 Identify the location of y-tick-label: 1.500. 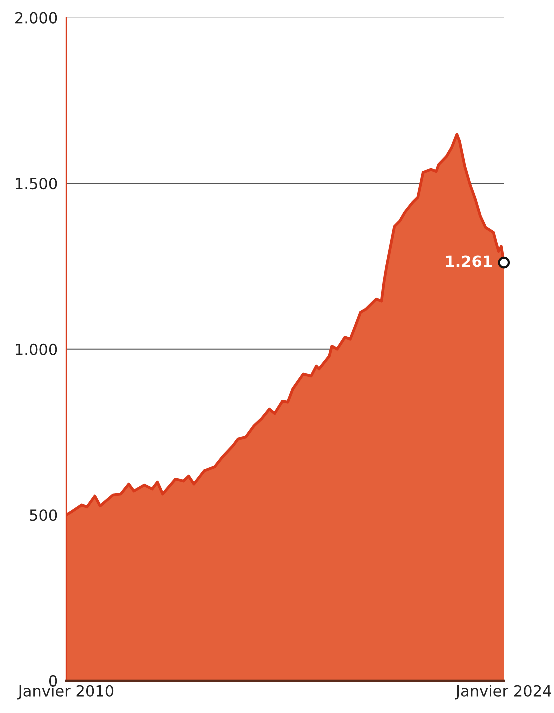
(37, 184).